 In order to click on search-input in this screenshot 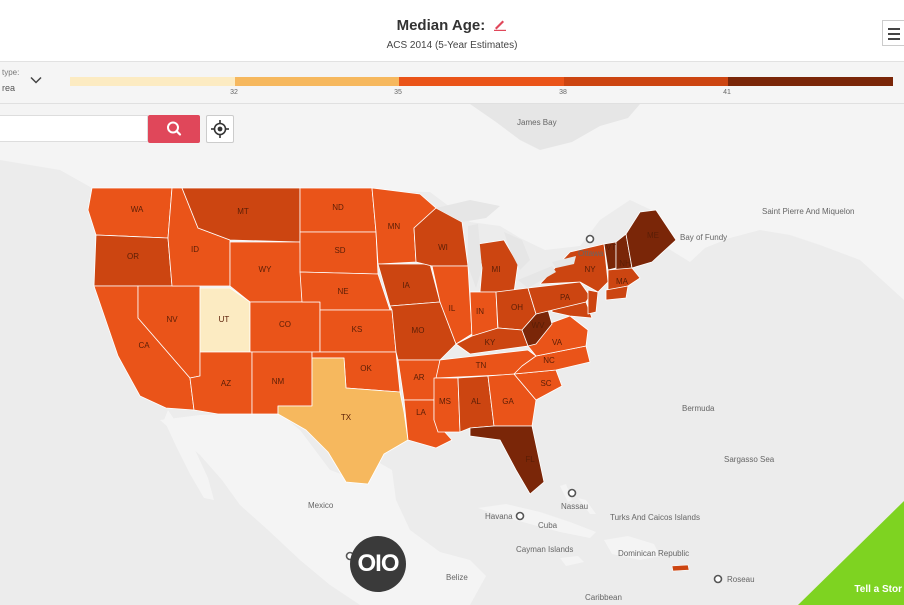, I will do `click(74, 128)`.